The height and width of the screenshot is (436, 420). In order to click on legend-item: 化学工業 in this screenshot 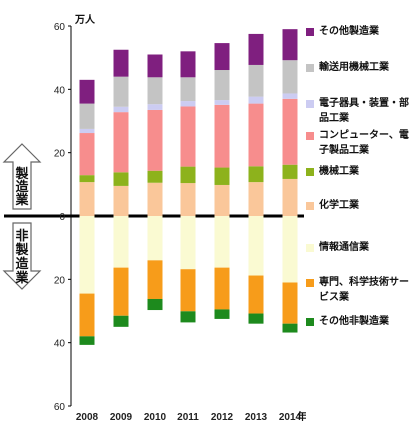, I will do `click(362, 205)`.